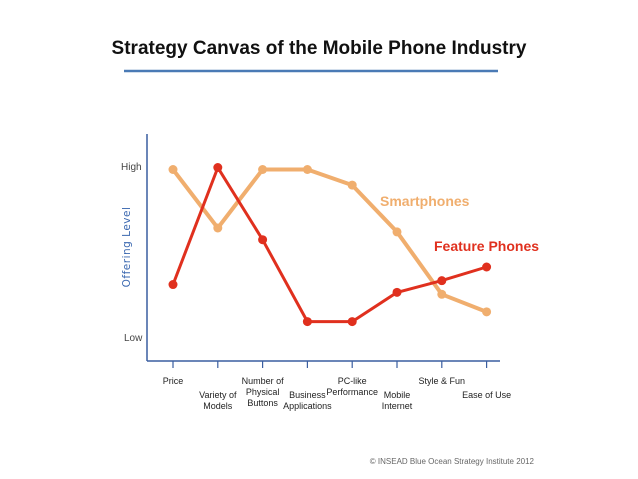 Image resolution: width=638 pixels, height=479 pixels. What do you see at coordinates (425, 201) in the screenshot?
I see `series-label-smartphones: Smartphones` at bounding box center [425, 201].